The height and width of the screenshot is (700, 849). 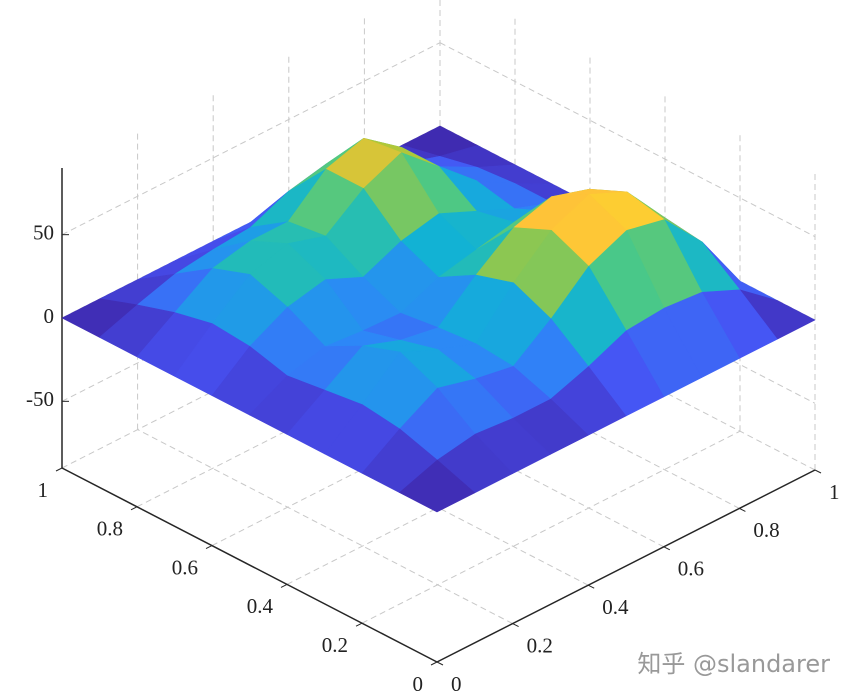 I want to click on y-tick-label: 0.2, so click(x=335, y=645).